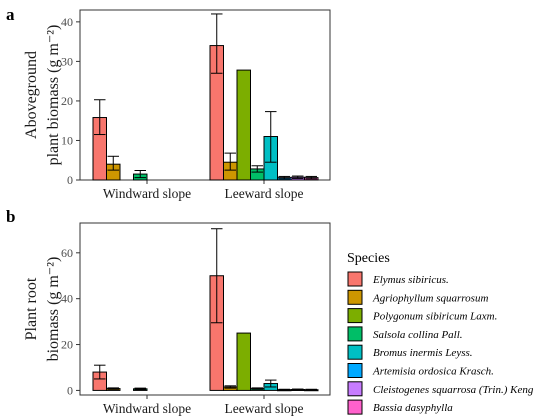 The image size is (550, 419). What do you see at coordinates (433, 372) in the screenshot?
I see `legend-item-label: Artemisia ordosica Krasch.` at bounding box center [433, 372].